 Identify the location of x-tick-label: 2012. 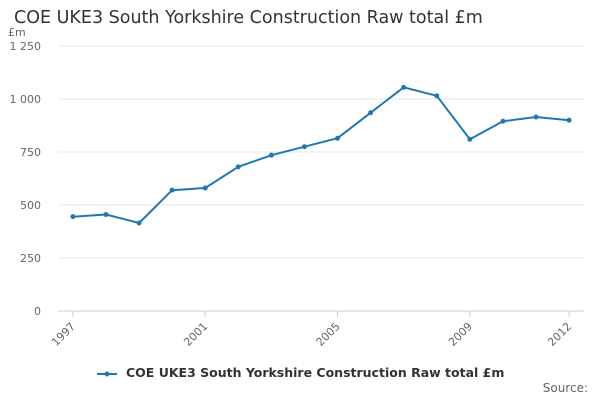
(559, 334).